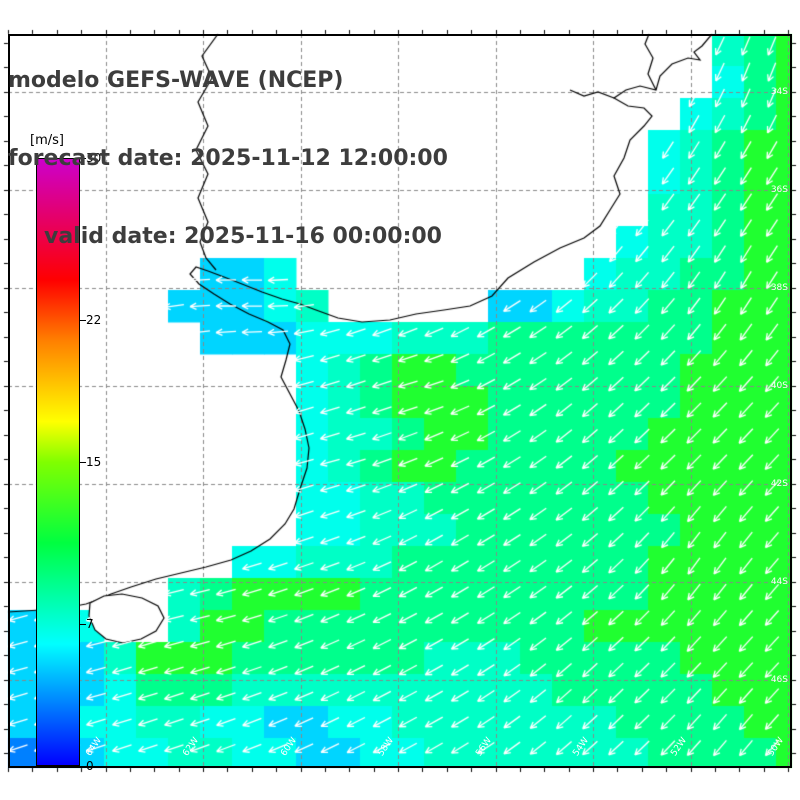 The height and width of the screenshot is (800, 800). What do you see at coordinates (176, 80) in the screenshot?
I see `model-title: modelo GEFS-WAVE (NCEP)` at bounding box center [176, 80].